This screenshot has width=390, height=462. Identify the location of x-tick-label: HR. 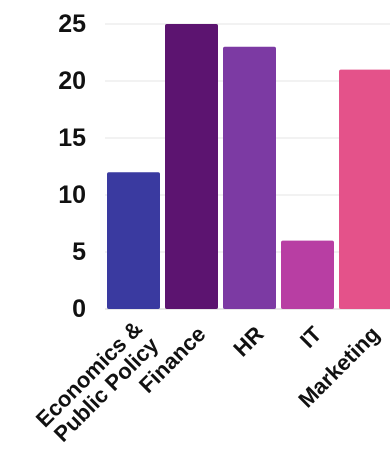
(248, 341).